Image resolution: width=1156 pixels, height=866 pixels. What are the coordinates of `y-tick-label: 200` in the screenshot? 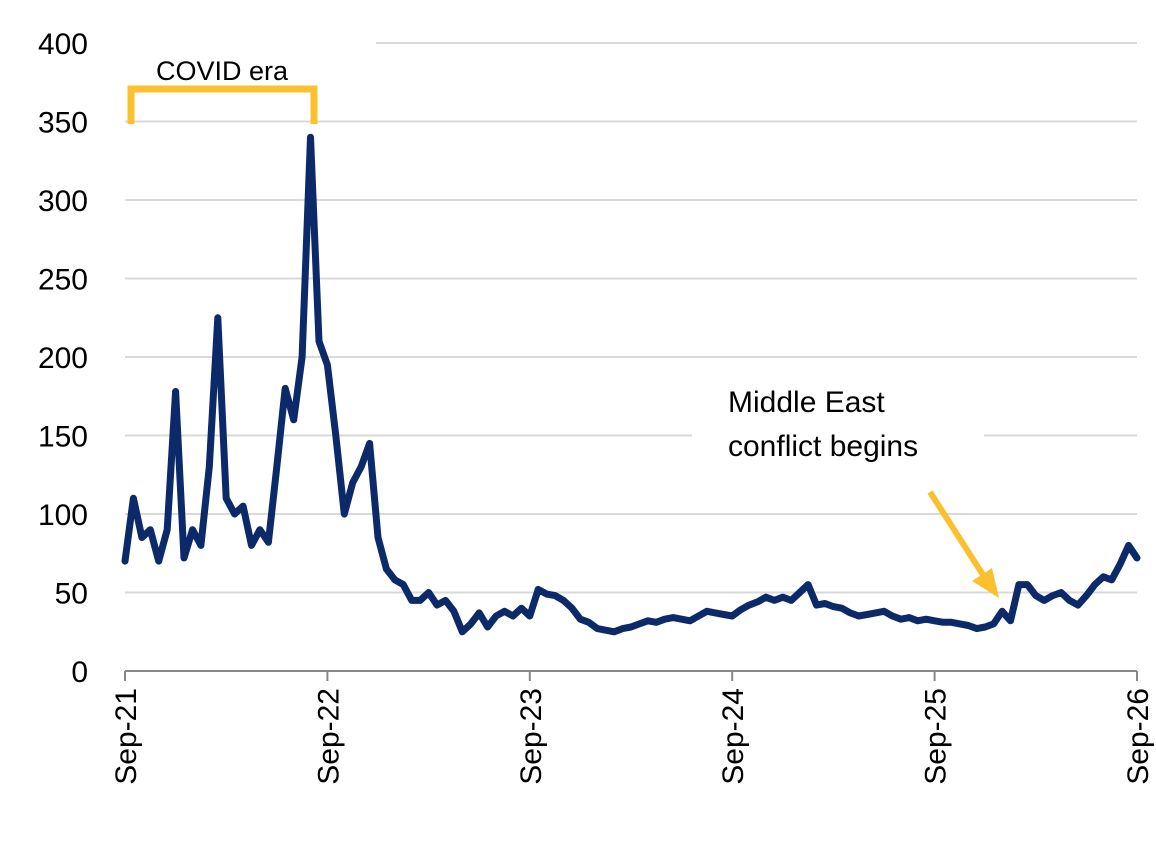 It's located at (63, 358).